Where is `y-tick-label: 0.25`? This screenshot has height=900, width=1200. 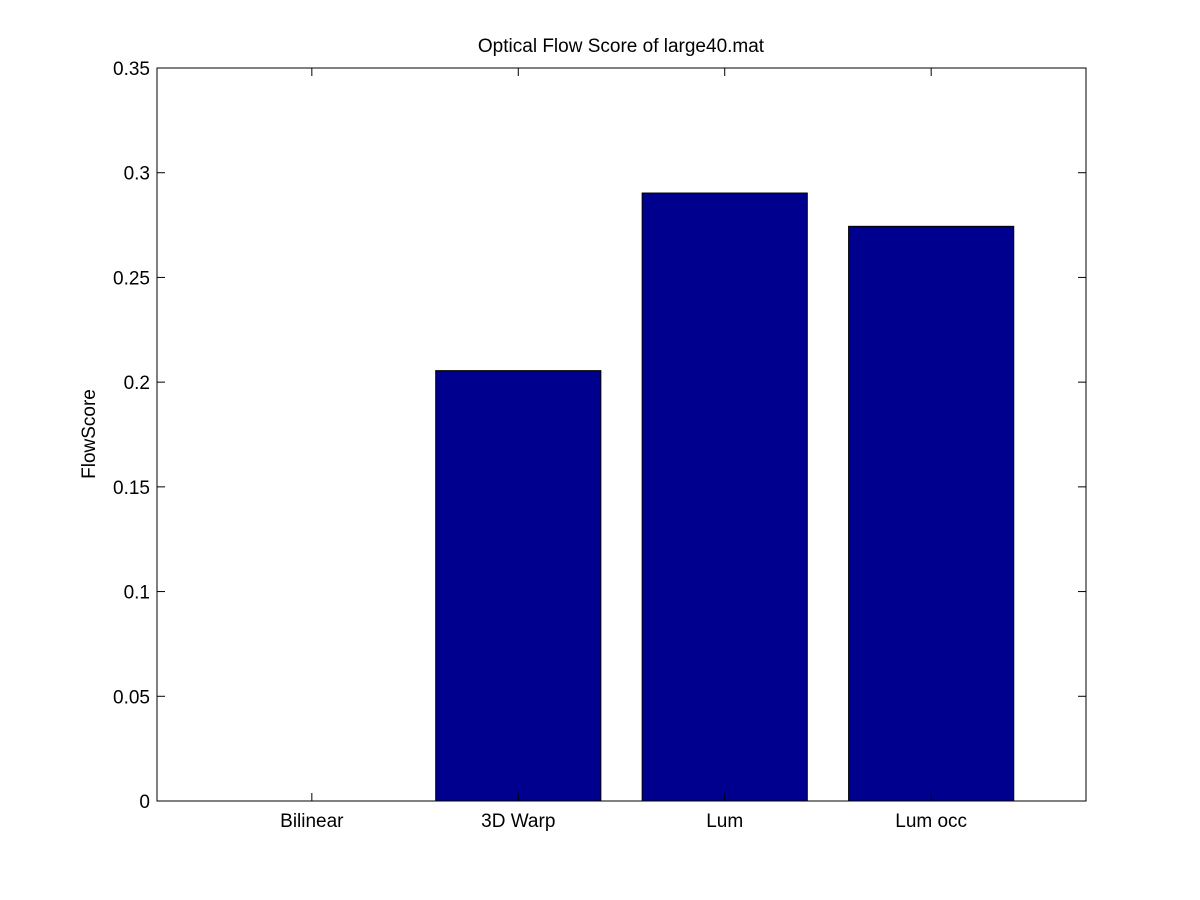
y-tick-label: 0.25 is located at coordinates (131, 278).